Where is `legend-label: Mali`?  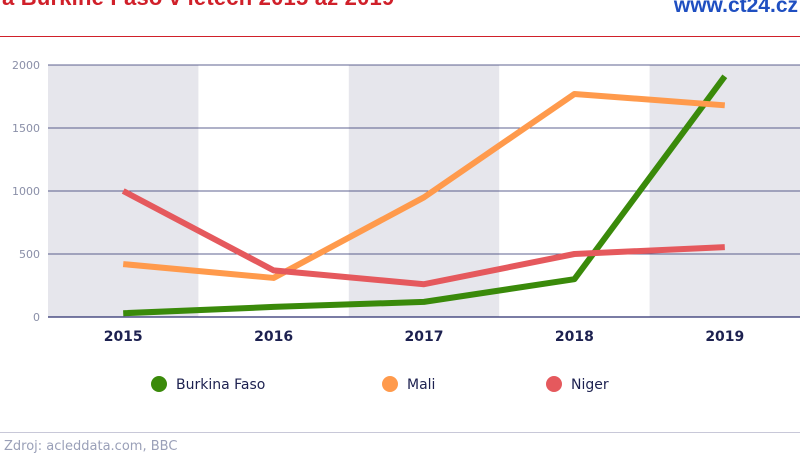
legend-label: Mali is located at coordinates (421, 385).